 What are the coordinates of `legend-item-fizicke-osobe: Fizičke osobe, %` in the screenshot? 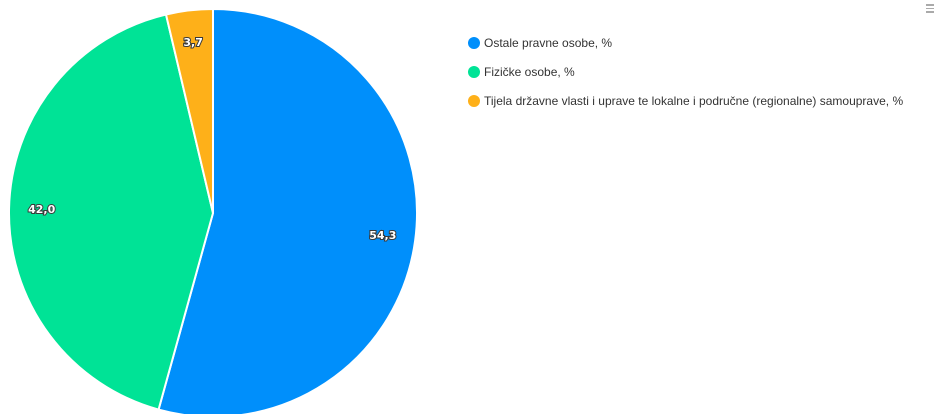 It's located at (685, 71).